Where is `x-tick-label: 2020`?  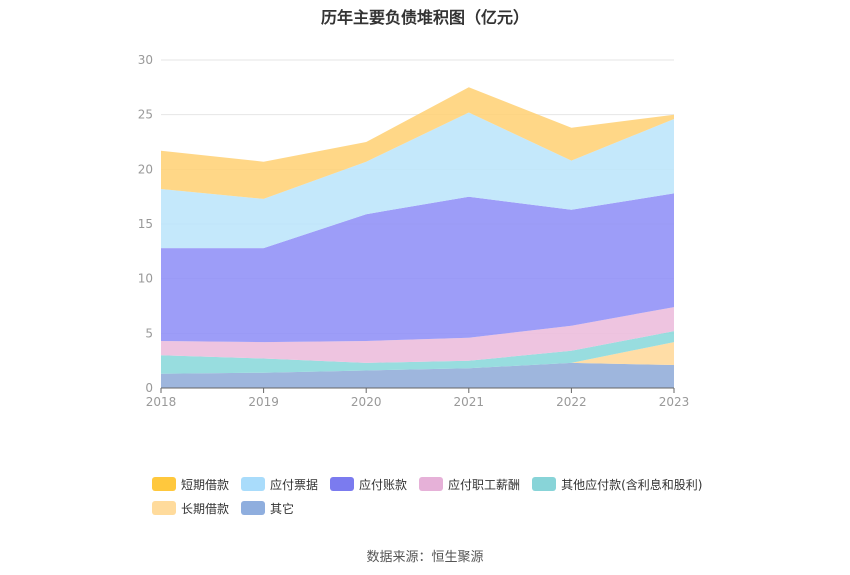 x-tick-label: 2020 is located at coordinates (366, 402).